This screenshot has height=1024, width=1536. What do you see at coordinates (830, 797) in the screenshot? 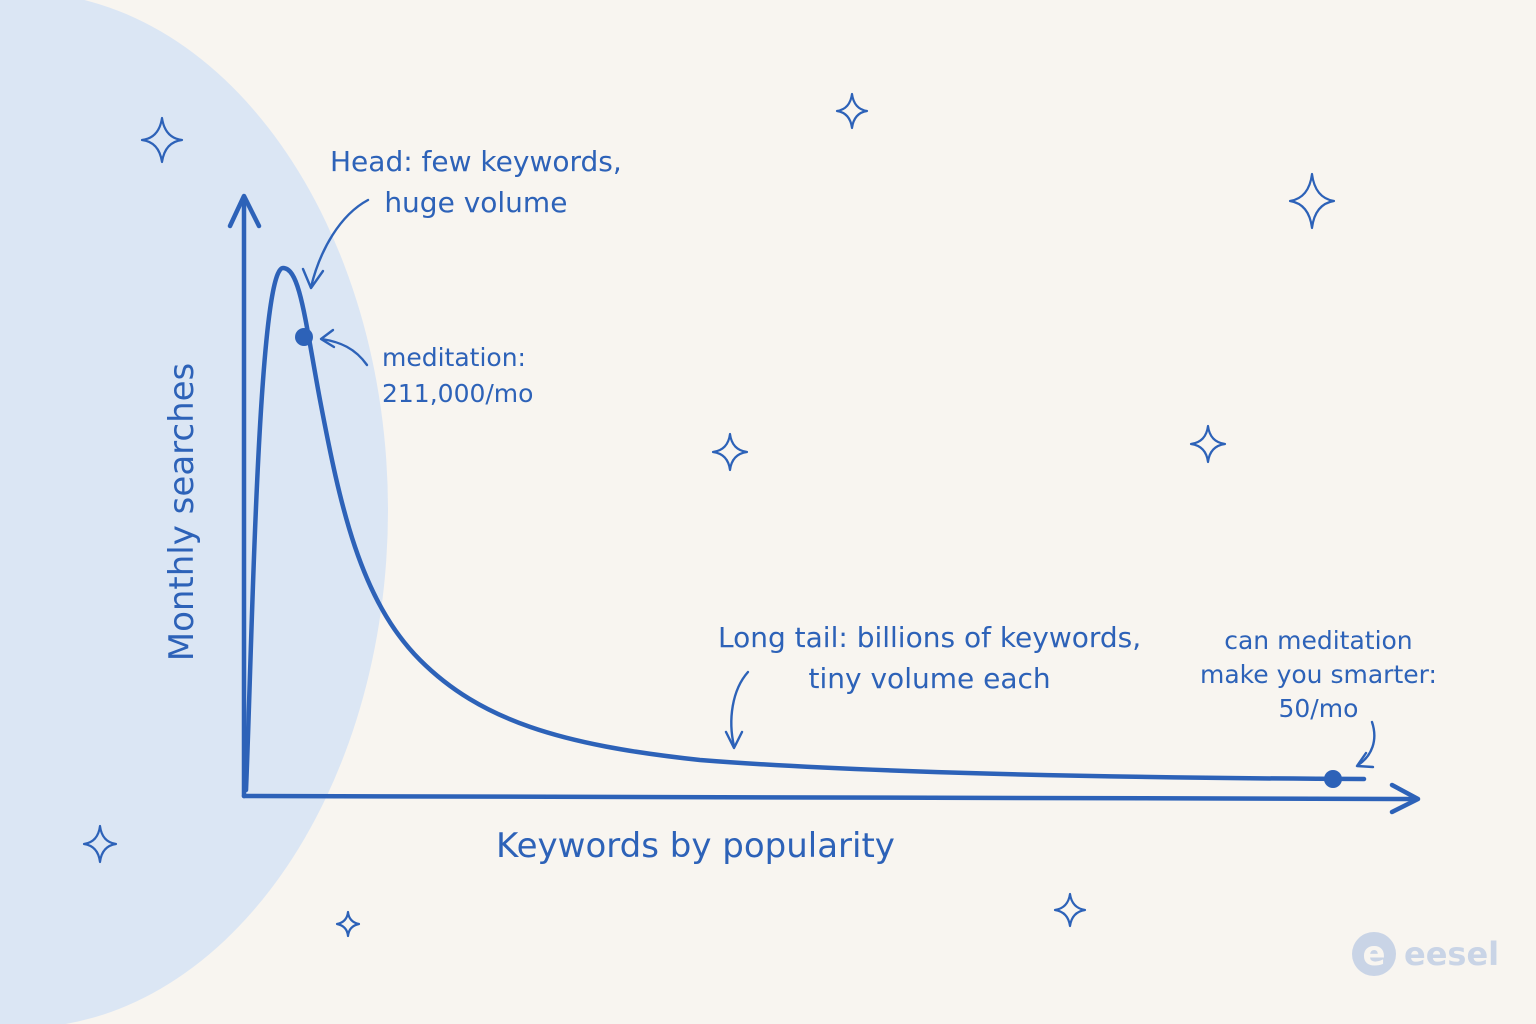
I see `x-axis` at bounding box center [830, 797].